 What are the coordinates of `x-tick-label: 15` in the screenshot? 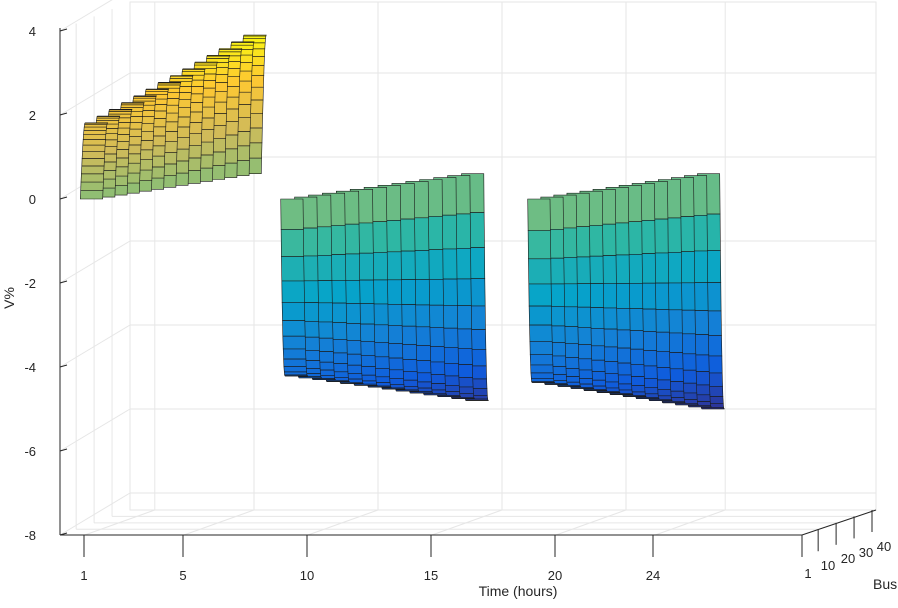 It's located at (431, 575).